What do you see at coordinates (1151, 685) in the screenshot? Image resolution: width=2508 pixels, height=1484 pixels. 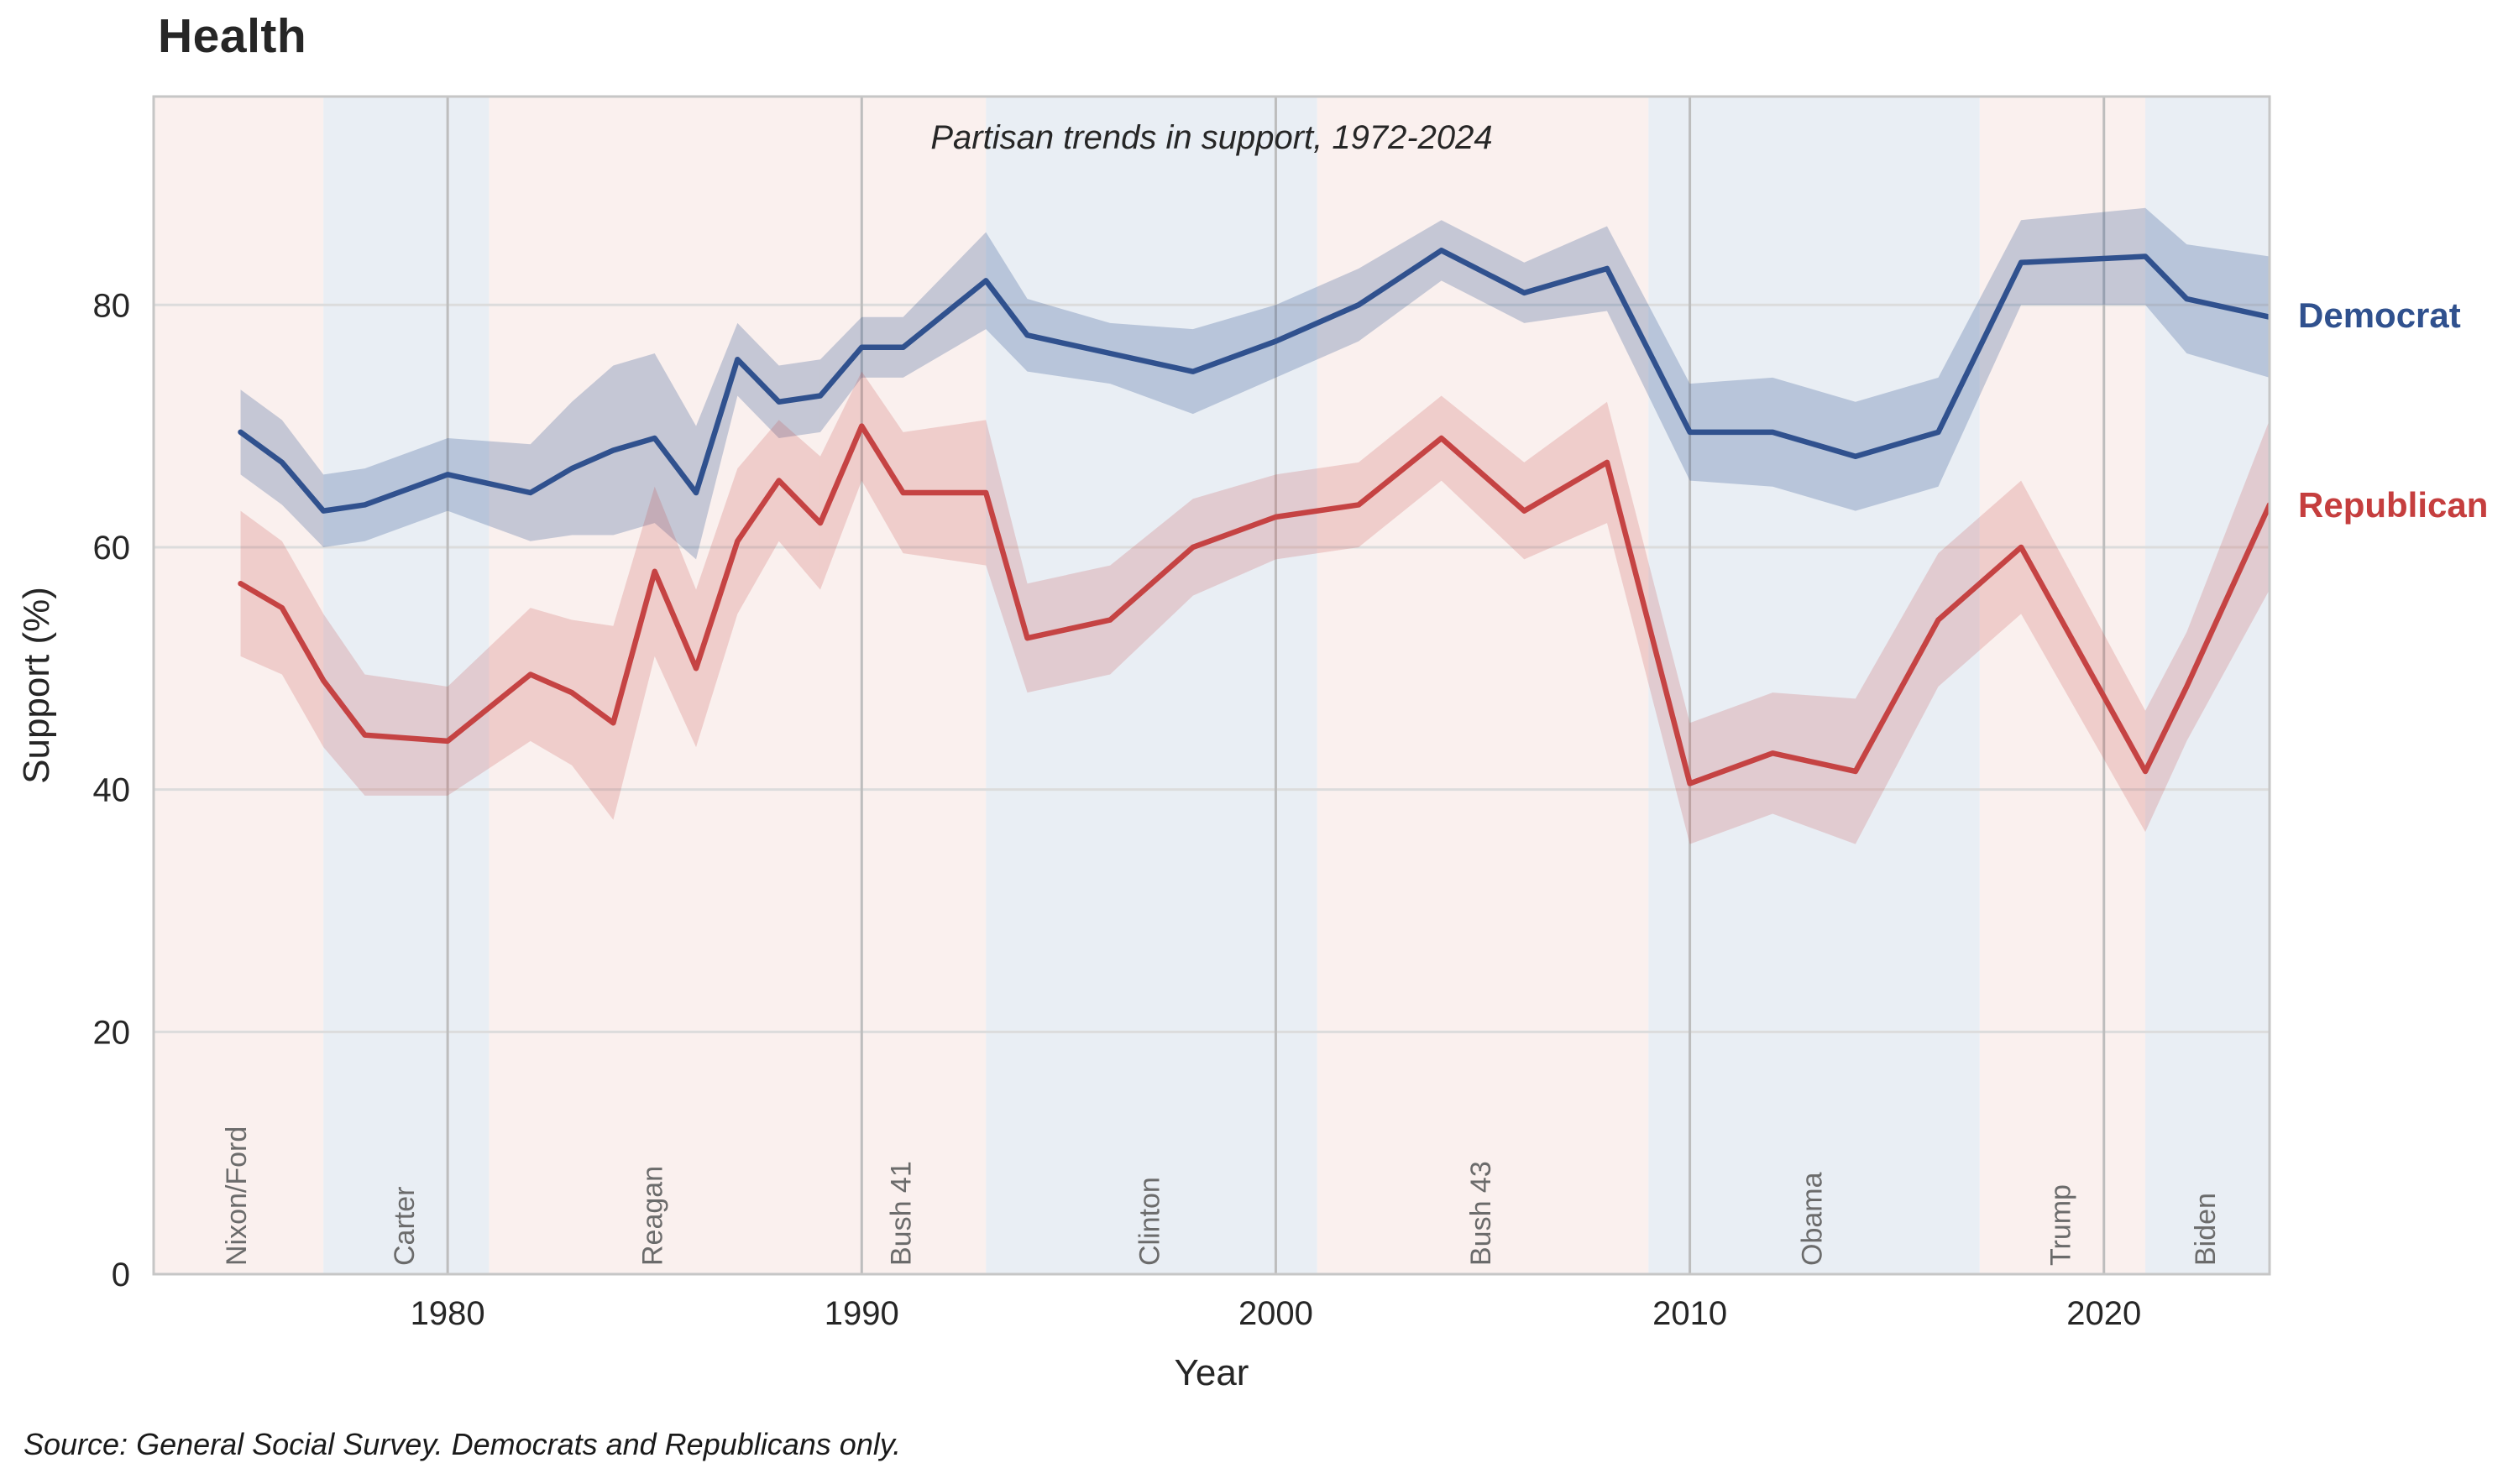 I see `era-band-clinton` at bounding box center [1151, 685].